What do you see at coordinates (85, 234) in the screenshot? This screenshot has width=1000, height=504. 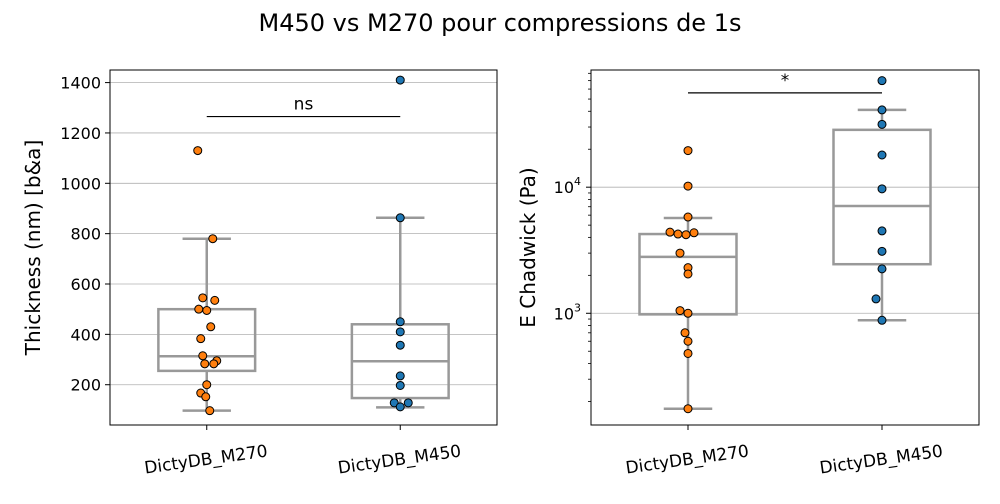 I see `thickness-ytick-label: 800` at bounding box center [85, 234].